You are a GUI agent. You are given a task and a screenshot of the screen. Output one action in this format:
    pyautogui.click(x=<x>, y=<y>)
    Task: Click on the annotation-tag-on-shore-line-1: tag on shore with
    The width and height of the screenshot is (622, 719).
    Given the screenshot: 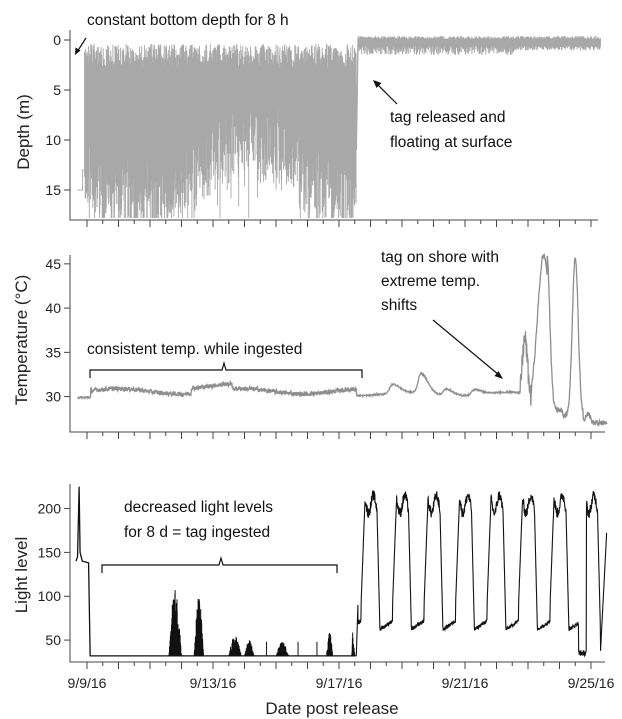 What is the action you would take?
    pyautogui.click(x=440, y=257)
    